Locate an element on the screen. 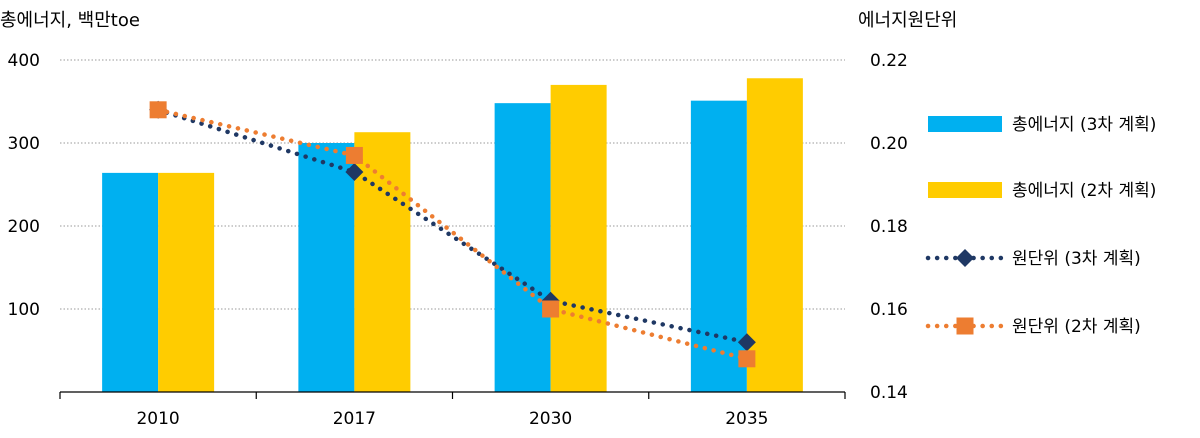 This screenshot has height=438, width=1200. legend-square-marker is located at coordinates (965, 326).